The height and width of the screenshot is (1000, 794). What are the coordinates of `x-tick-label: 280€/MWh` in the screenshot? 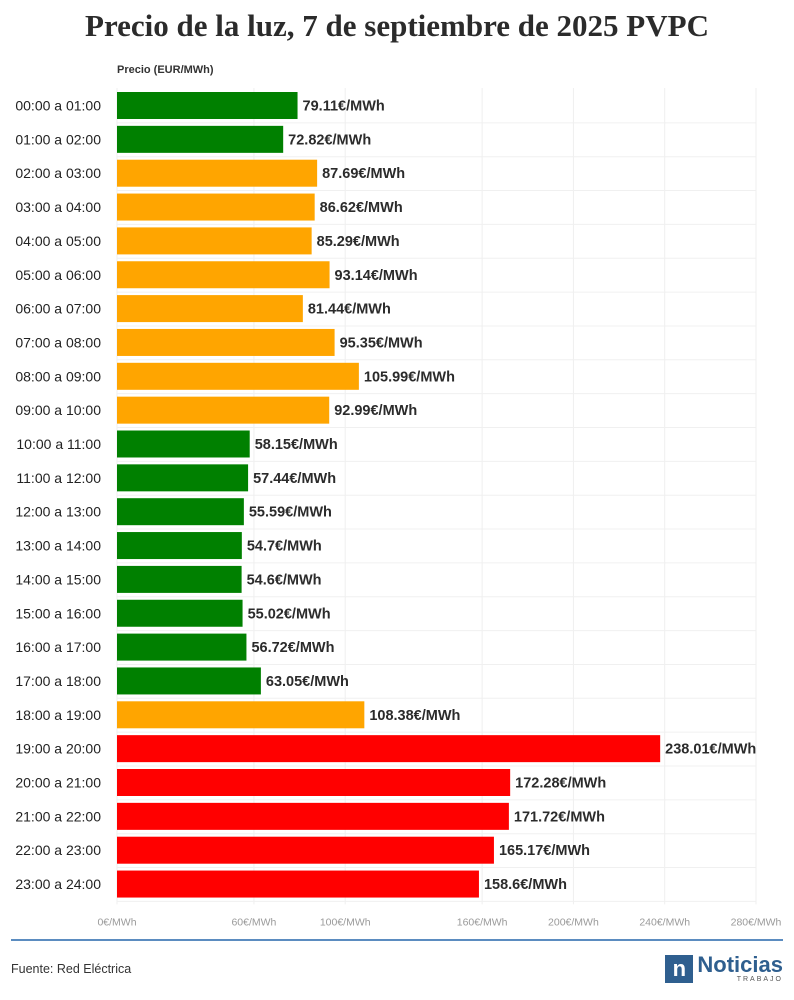 It's located at (756, 922).